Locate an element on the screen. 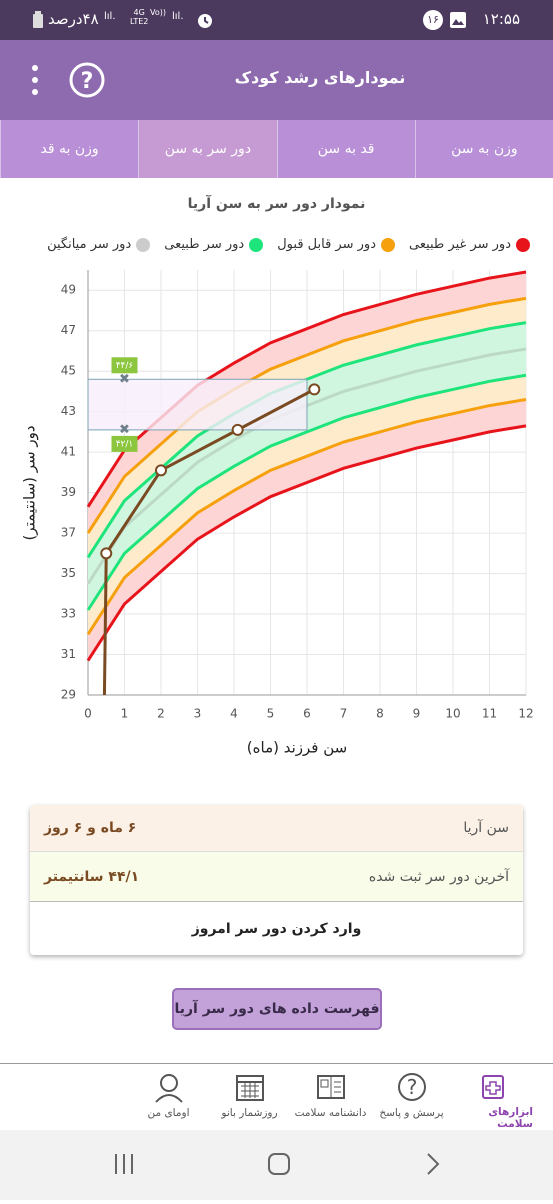  nav-item: اومای من is located at coordinates (168, 1097).